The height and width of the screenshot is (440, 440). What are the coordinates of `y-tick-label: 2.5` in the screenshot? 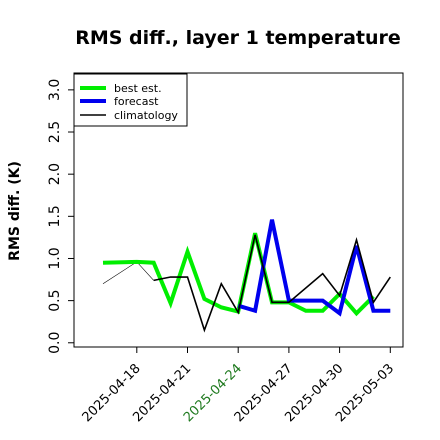 It's located at (55, 132).